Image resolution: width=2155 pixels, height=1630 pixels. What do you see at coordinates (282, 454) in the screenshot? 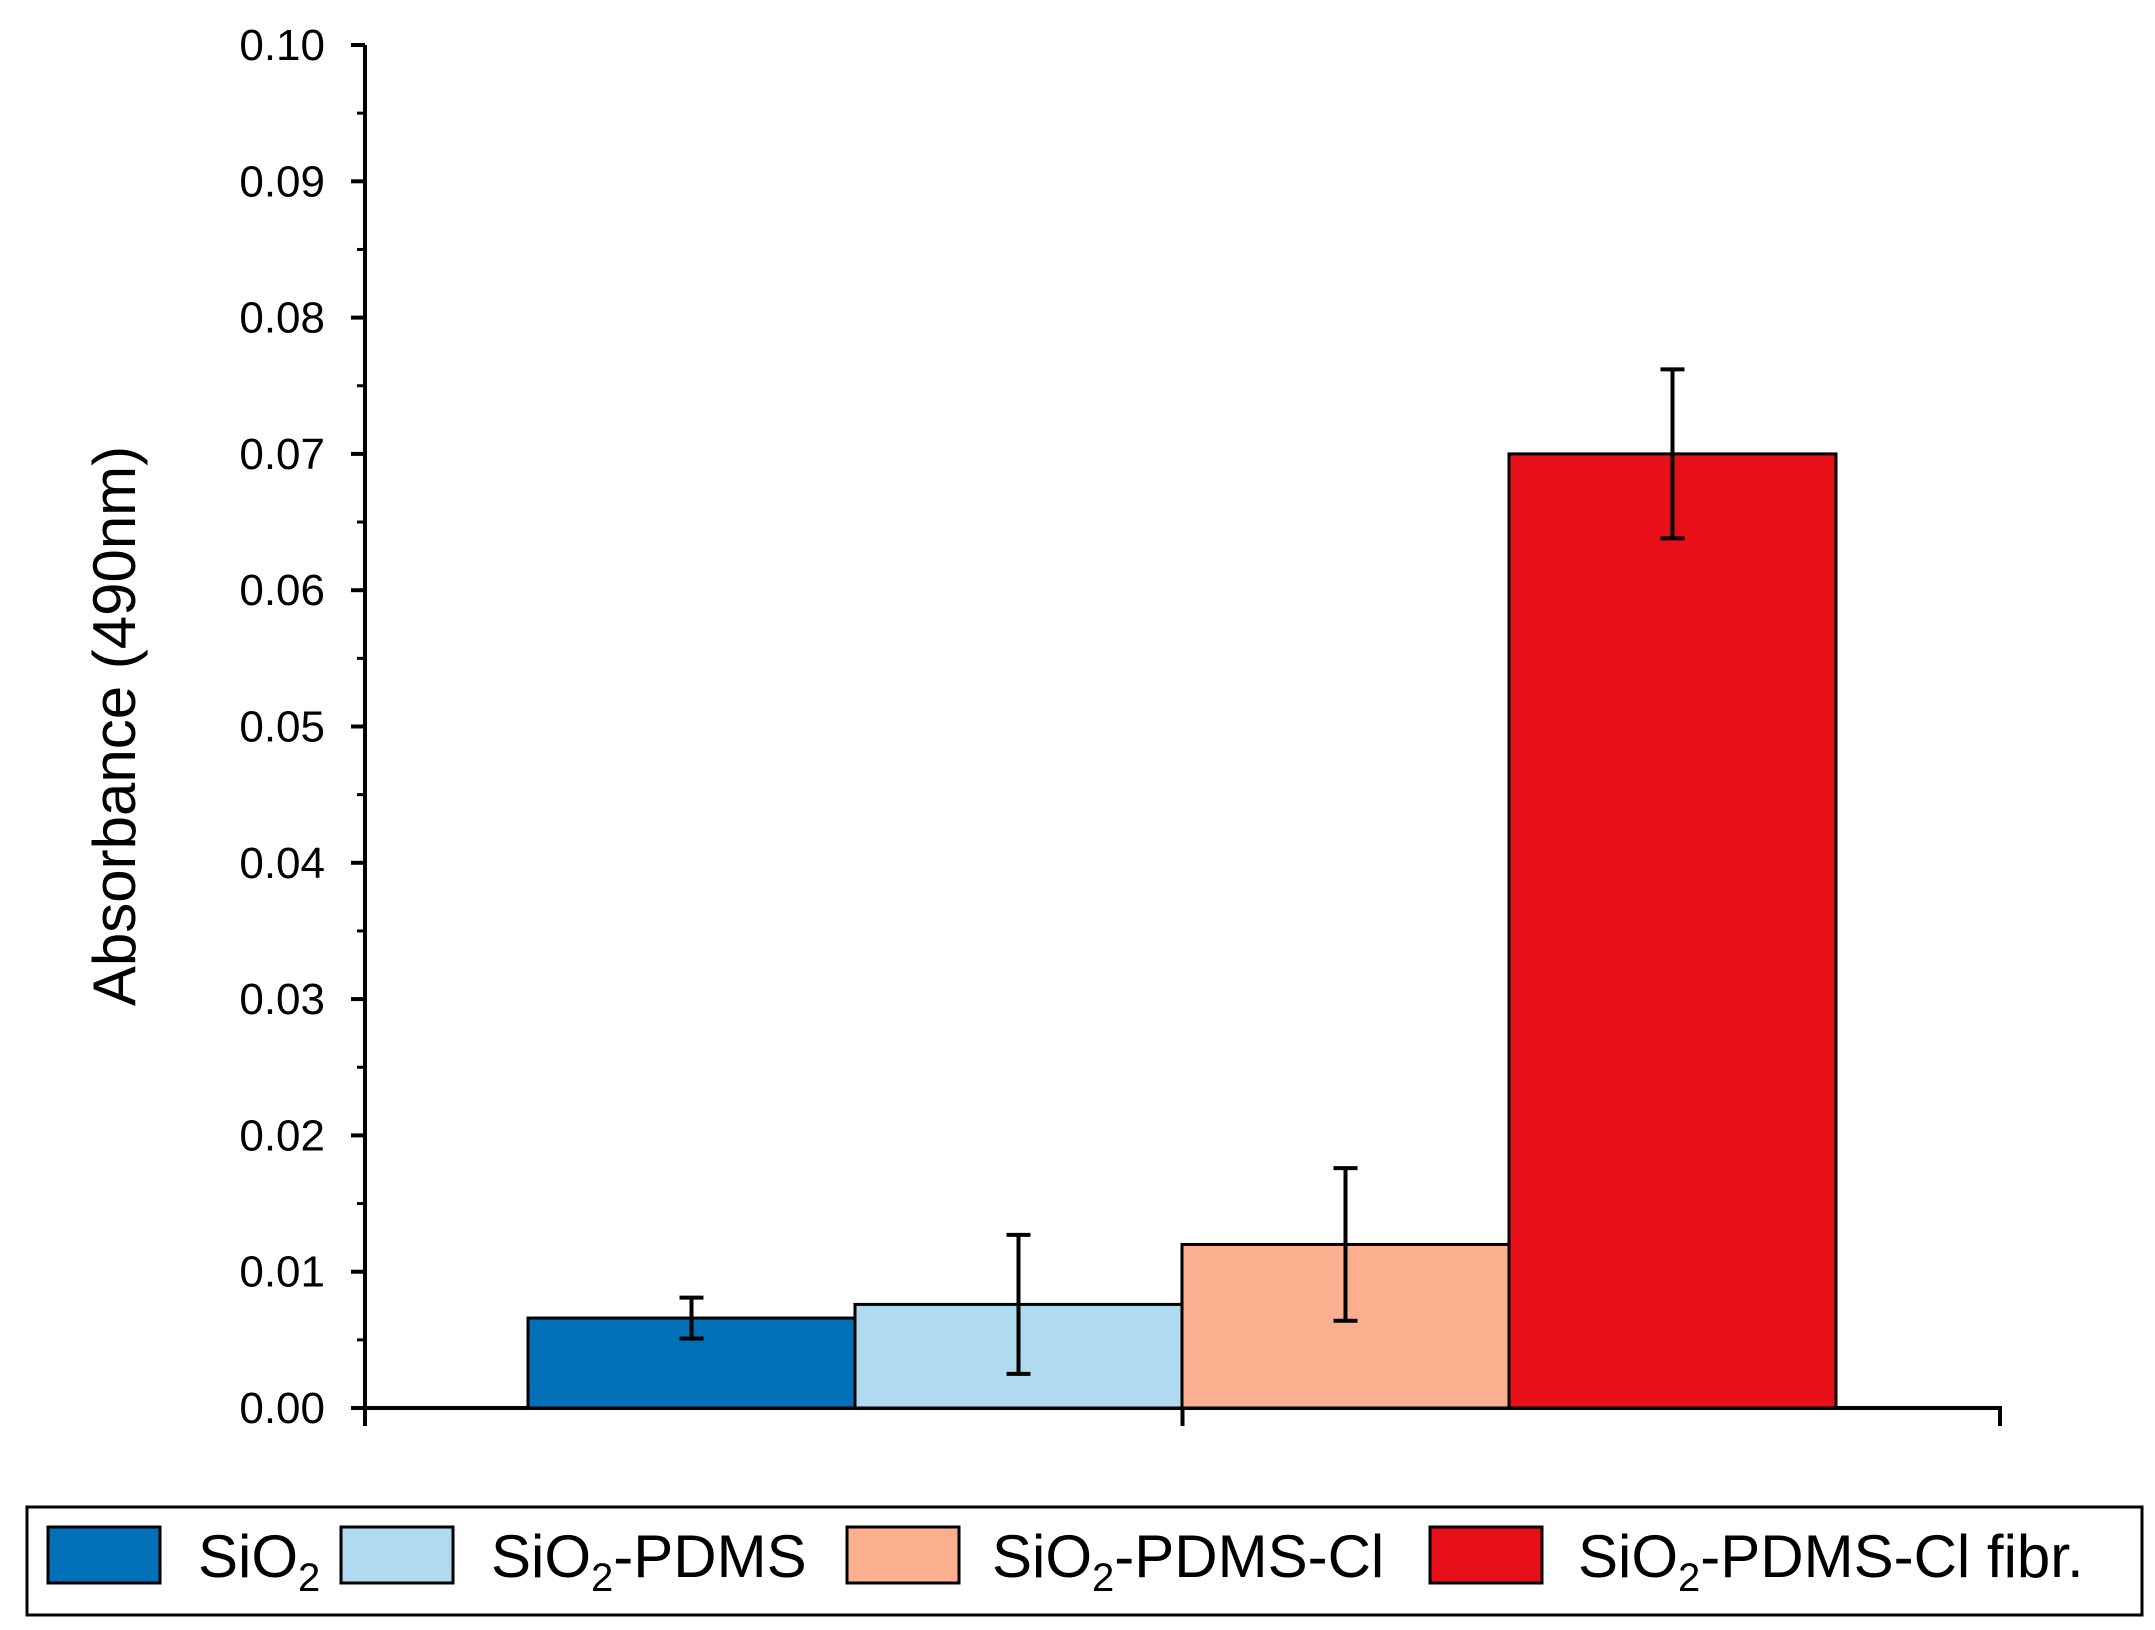
I see `y-tick-label: 0.07` at bounding box center [282, 454].